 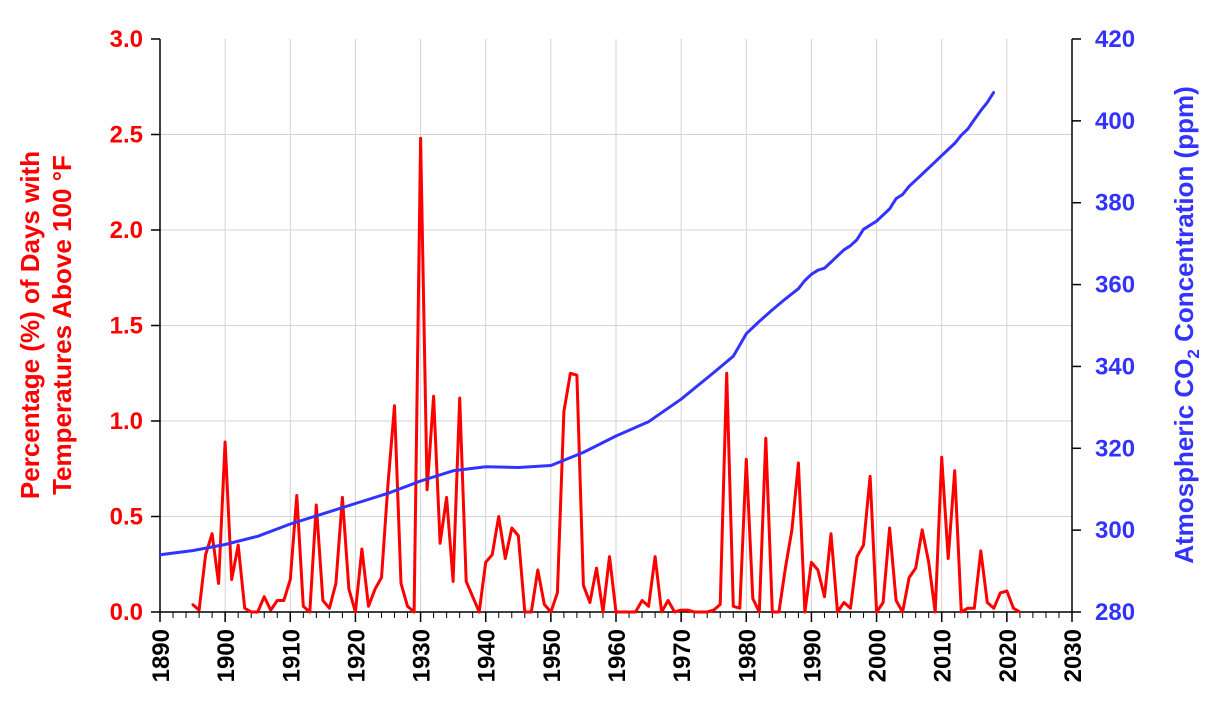 What do you see at coordinates (126, 612) in the screenshot?
I see `left-tick-label: 0.0` at bounding box center [126, 612].